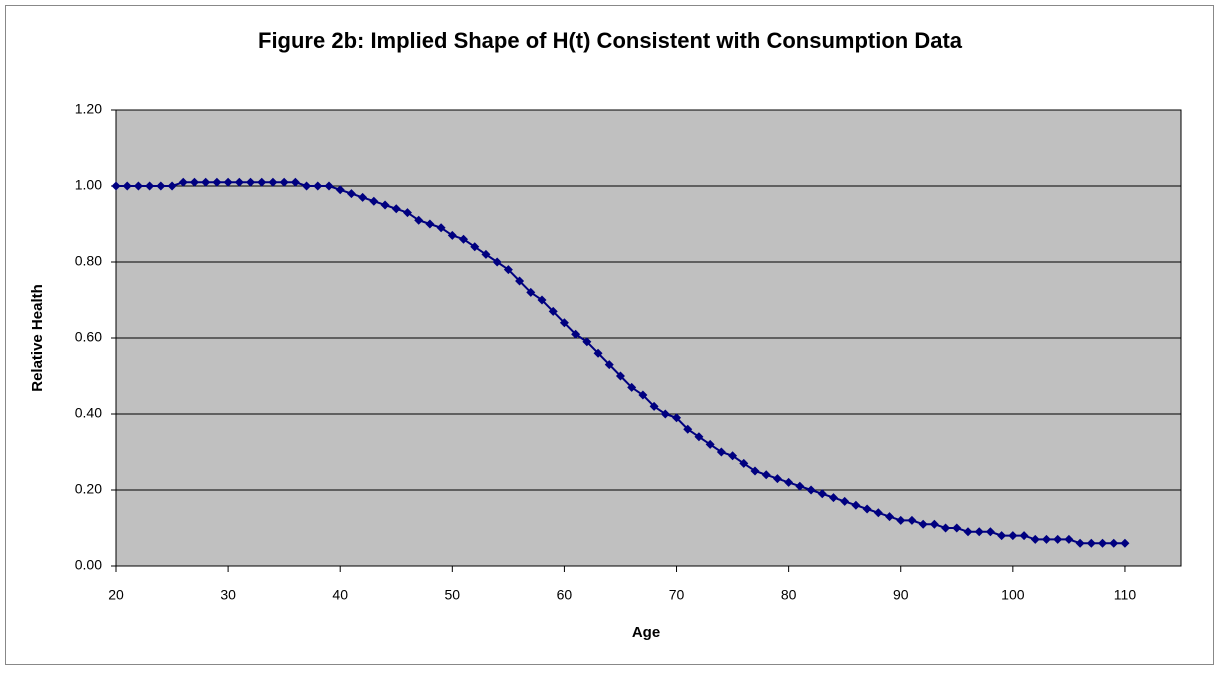 This screenshot has height=673, width=1221. What do you see at coordinates (228, 595) in the screenshot?
I see `x-tick-label: 30` at bounding box center [228, 595].